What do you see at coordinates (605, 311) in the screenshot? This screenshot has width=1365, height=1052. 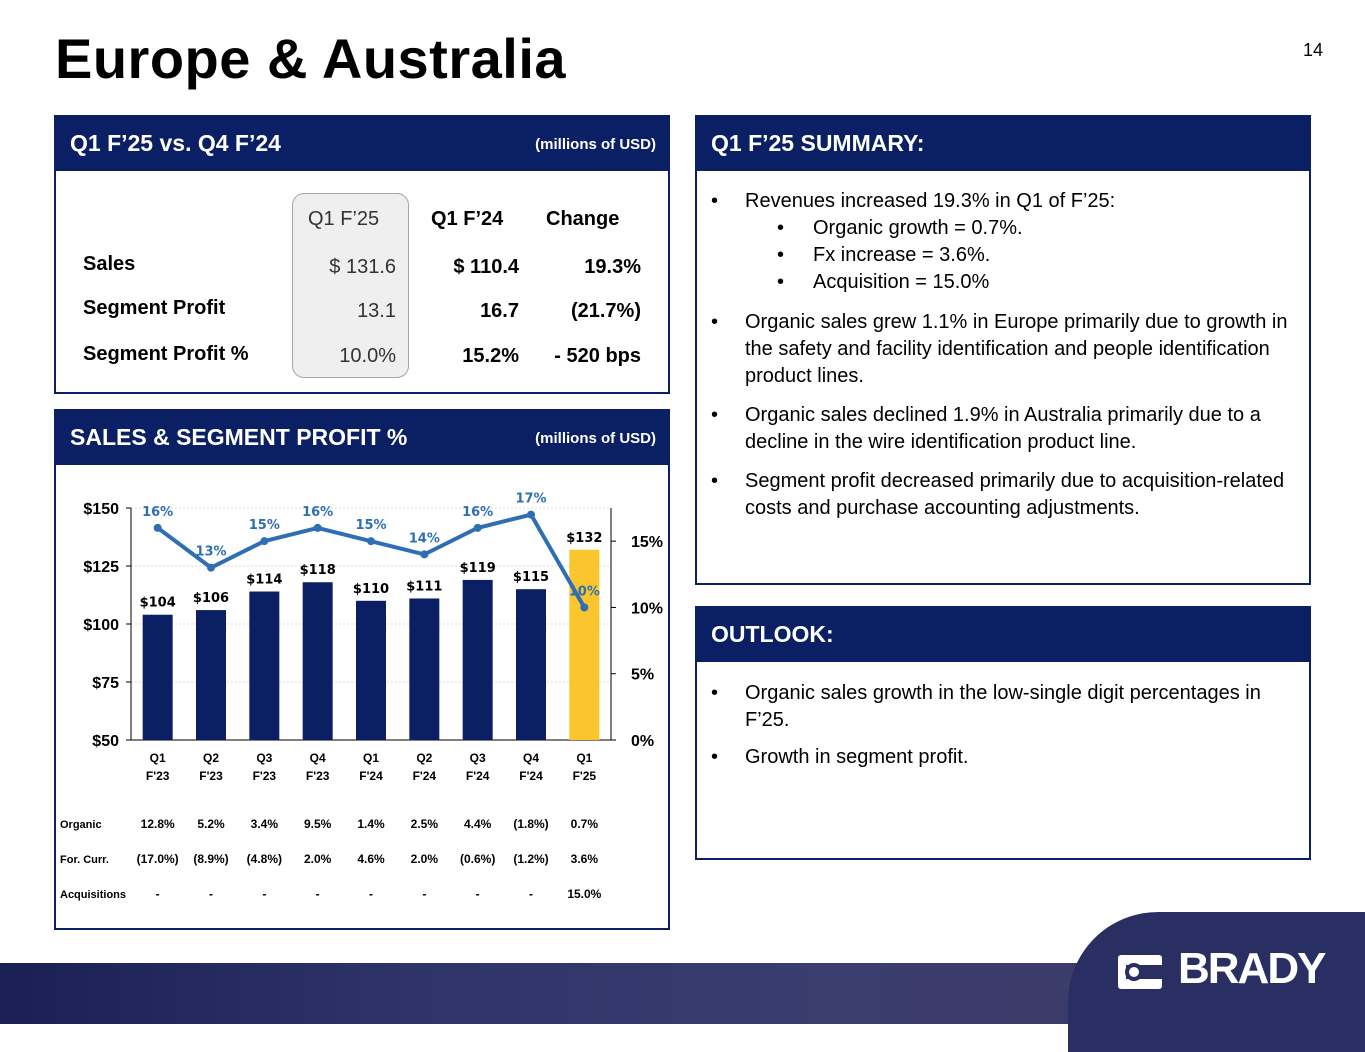 I see `segment-profit-change: (21.7%)` at bounding box center [605, 311].